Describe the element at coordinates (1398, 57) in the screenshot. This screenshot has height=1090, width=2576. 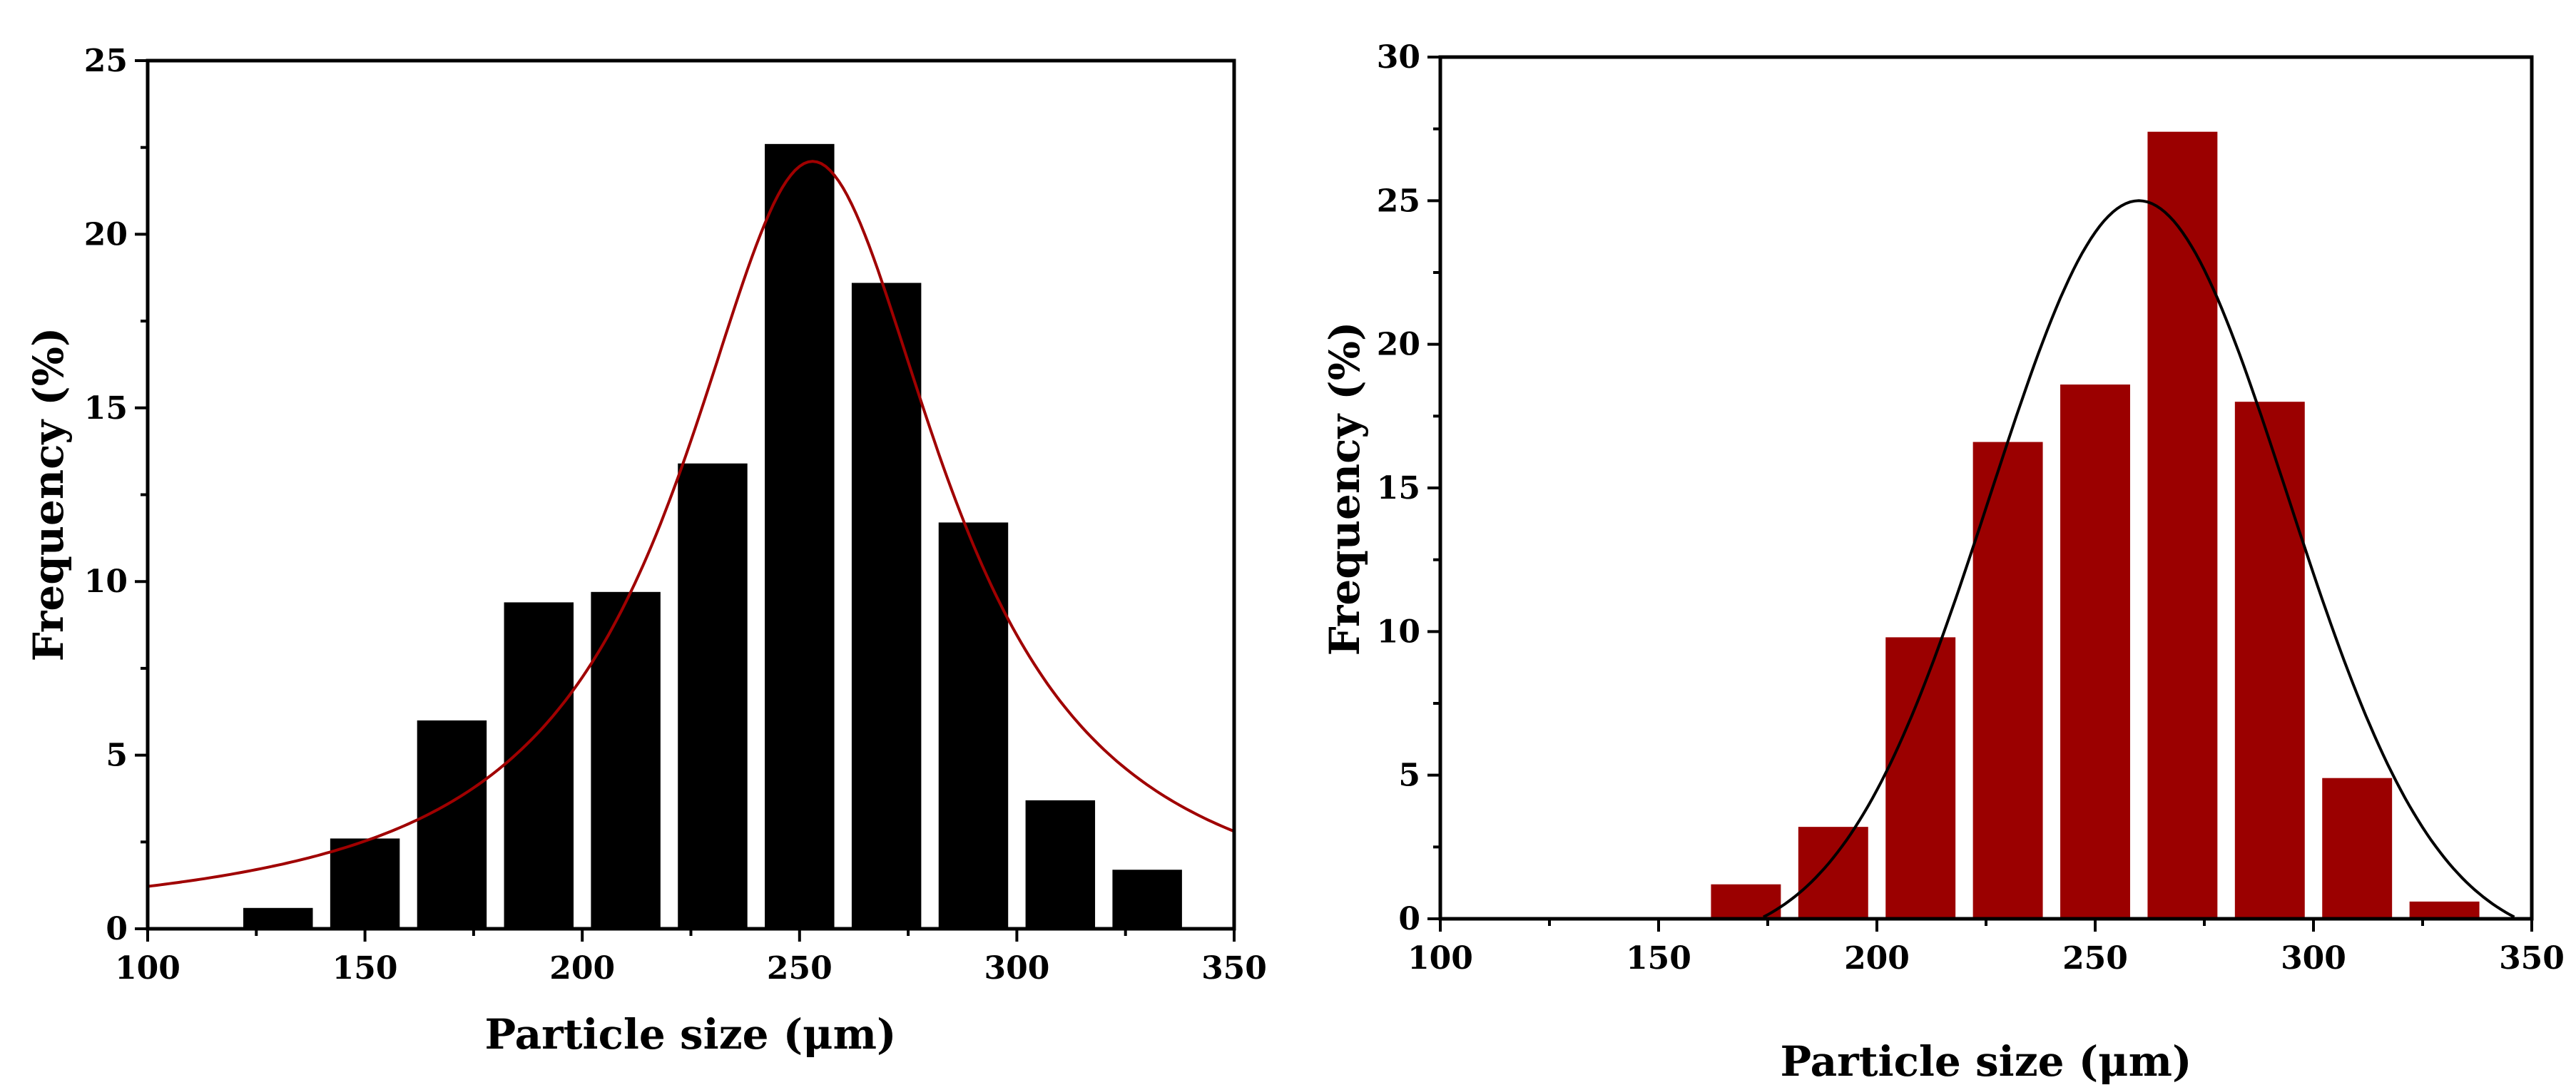
I see `y-tick-label: 30` at that location.